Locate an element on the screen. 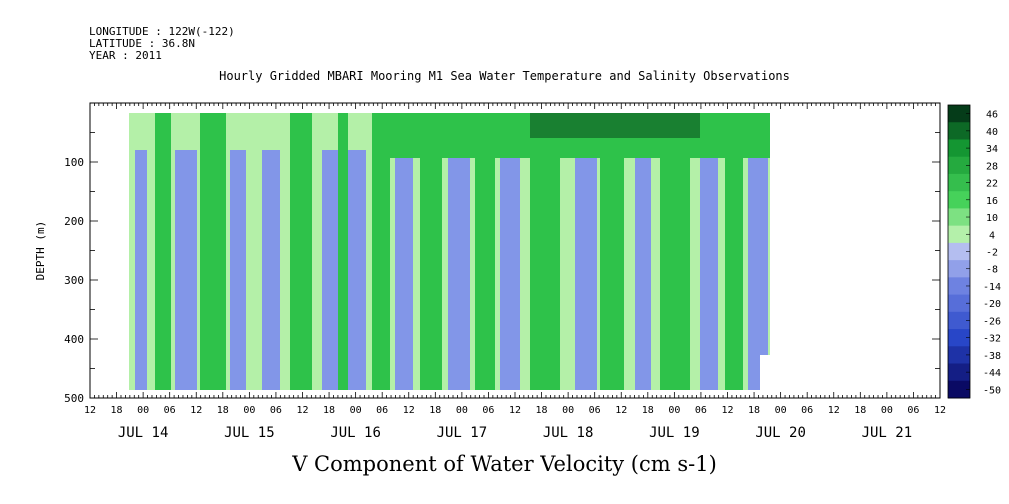  colorbar-border is located at coordinates (959, 251).